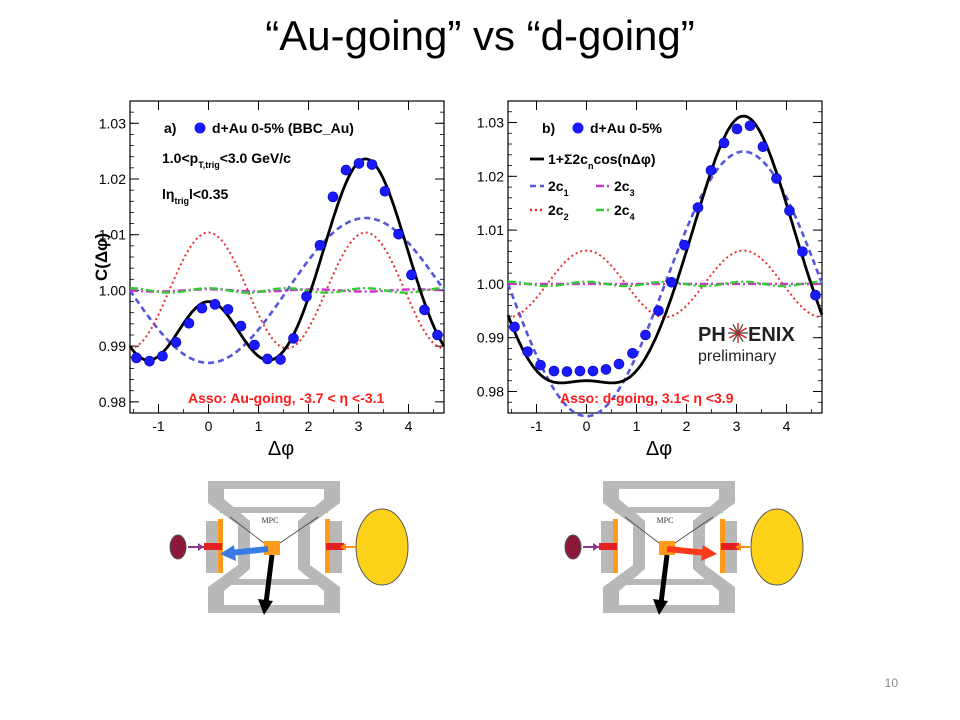 The image size is (960, 720). I want to click on legend-c3-label-sub: 3, so click(632, 193).